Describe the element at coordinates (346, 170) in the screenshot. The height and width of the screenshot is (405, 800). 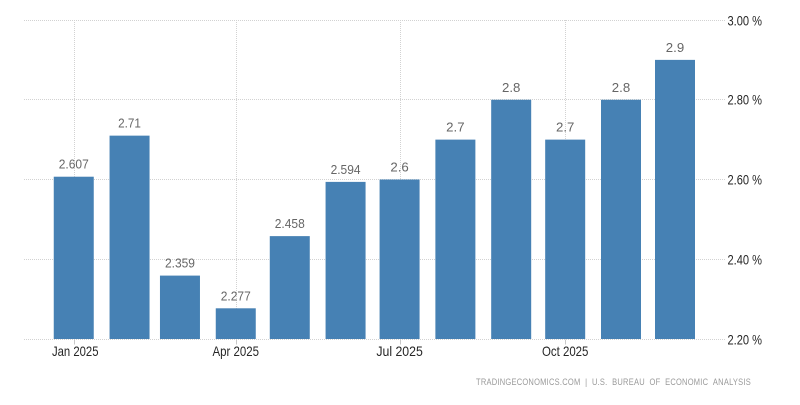
I see `svg-text: 2.594` at that location.